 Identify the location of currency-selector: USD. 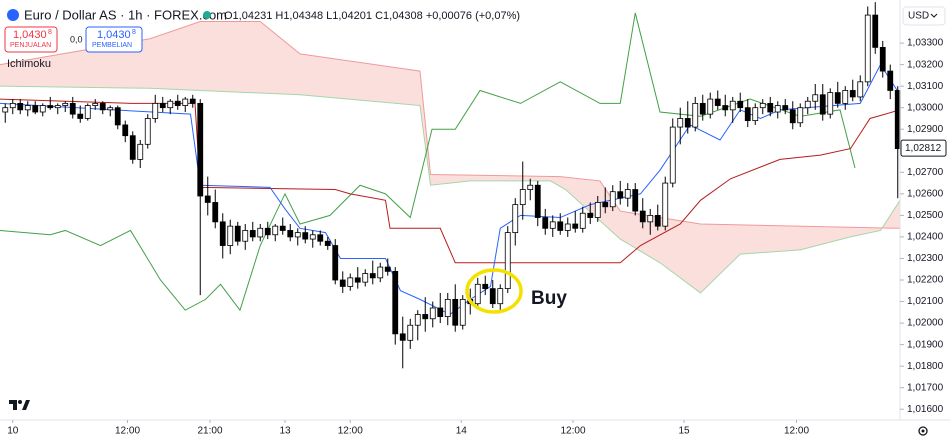
(924, 16).